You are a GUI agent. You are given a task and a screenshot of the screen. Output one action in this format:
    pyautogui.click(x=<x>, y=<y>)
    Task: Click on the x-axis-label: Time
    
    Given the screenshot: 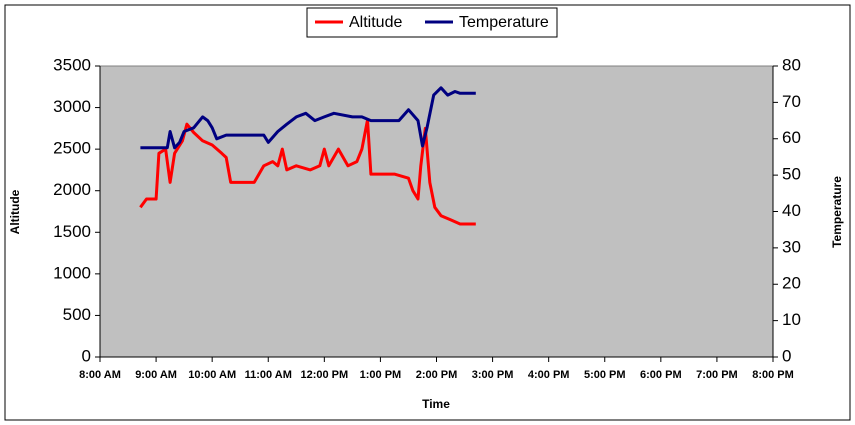 What is the action you would take?
    pyautogui.click(x=436, y=404)
    